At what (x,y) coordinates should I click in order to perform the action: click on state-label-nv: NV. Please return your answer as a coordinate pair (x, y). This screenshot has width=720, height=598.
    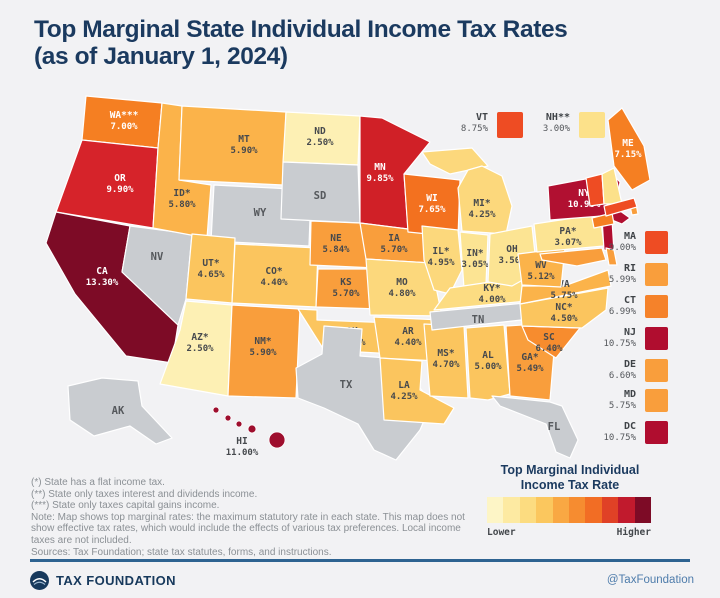
    Looking at the image, I should click on (157, 257).